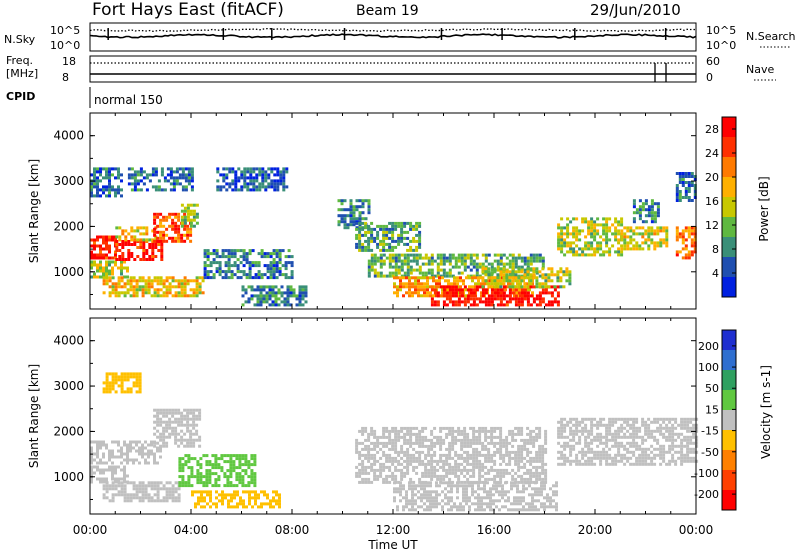 This screenshot has height=554, width=800. Describe the element at coordinates (729, 207) in the screenshot. I see `colorbar-segment` at that location.